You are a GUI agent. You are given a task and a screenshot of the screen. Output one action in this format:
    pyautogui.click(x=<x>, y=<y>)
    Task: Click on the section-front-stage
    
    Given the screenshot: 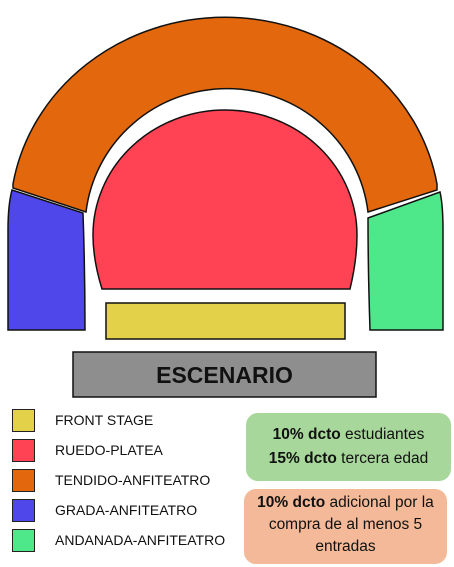 What is the action you would take?
    pyautogui.click(x=225, y=321)
    